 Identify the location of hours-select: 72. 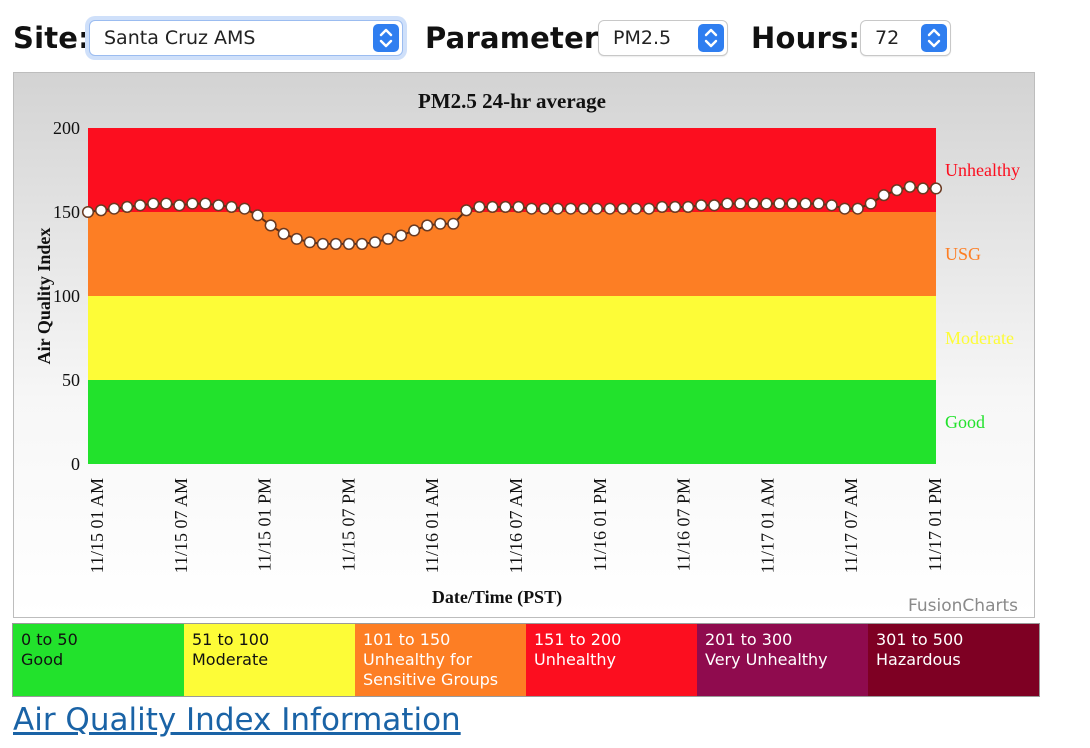
(905, 38).